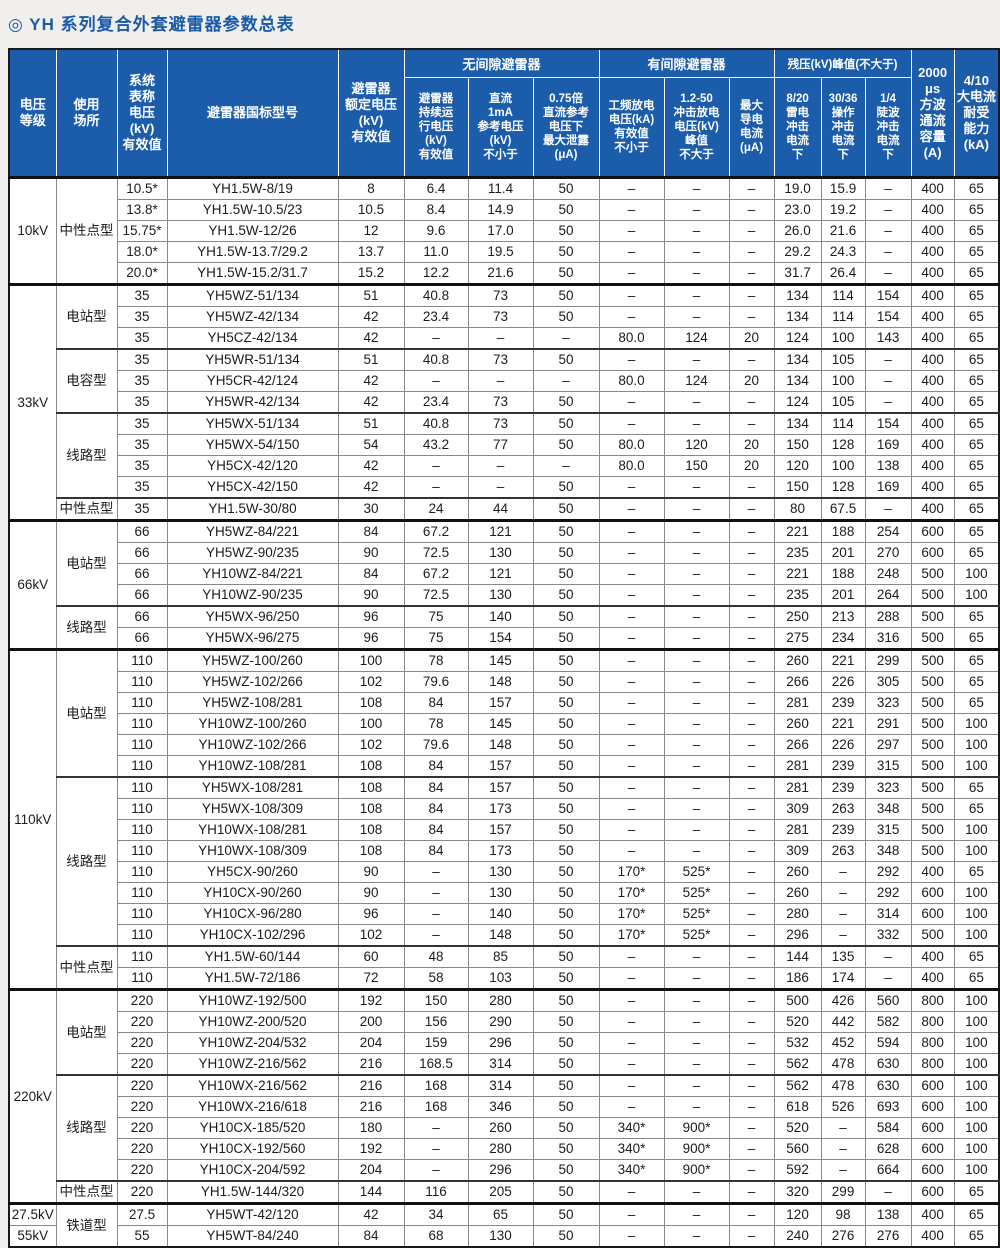  I want to click on data-cell: 51, so click(371, 295).